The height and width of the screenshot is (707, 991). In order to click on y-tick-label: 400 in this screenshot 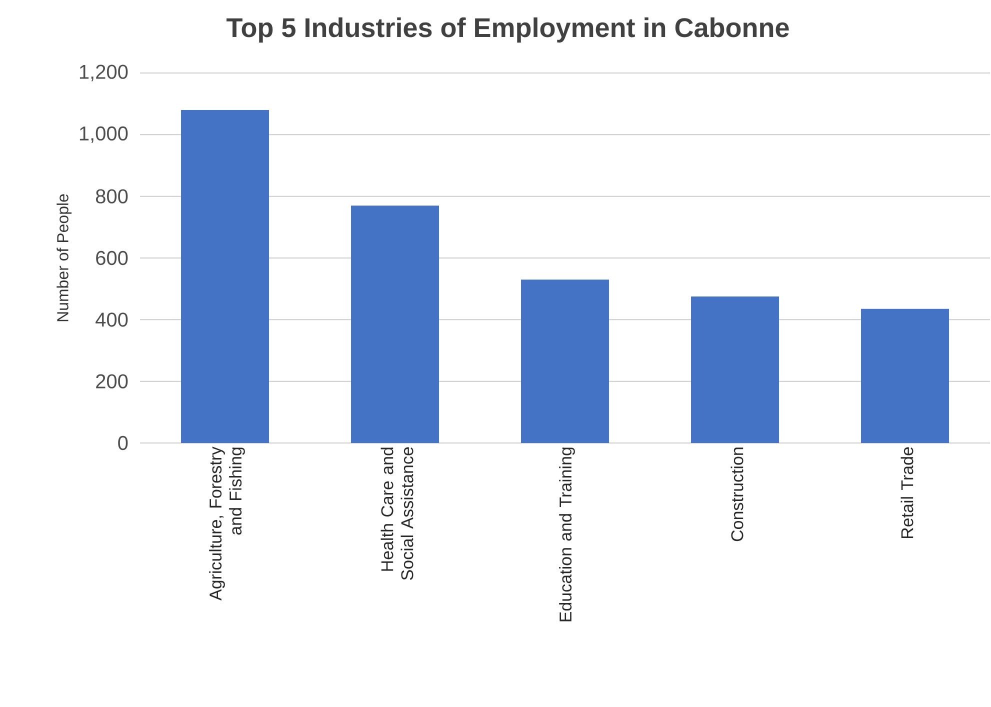, I will do `click(112, 319)`.